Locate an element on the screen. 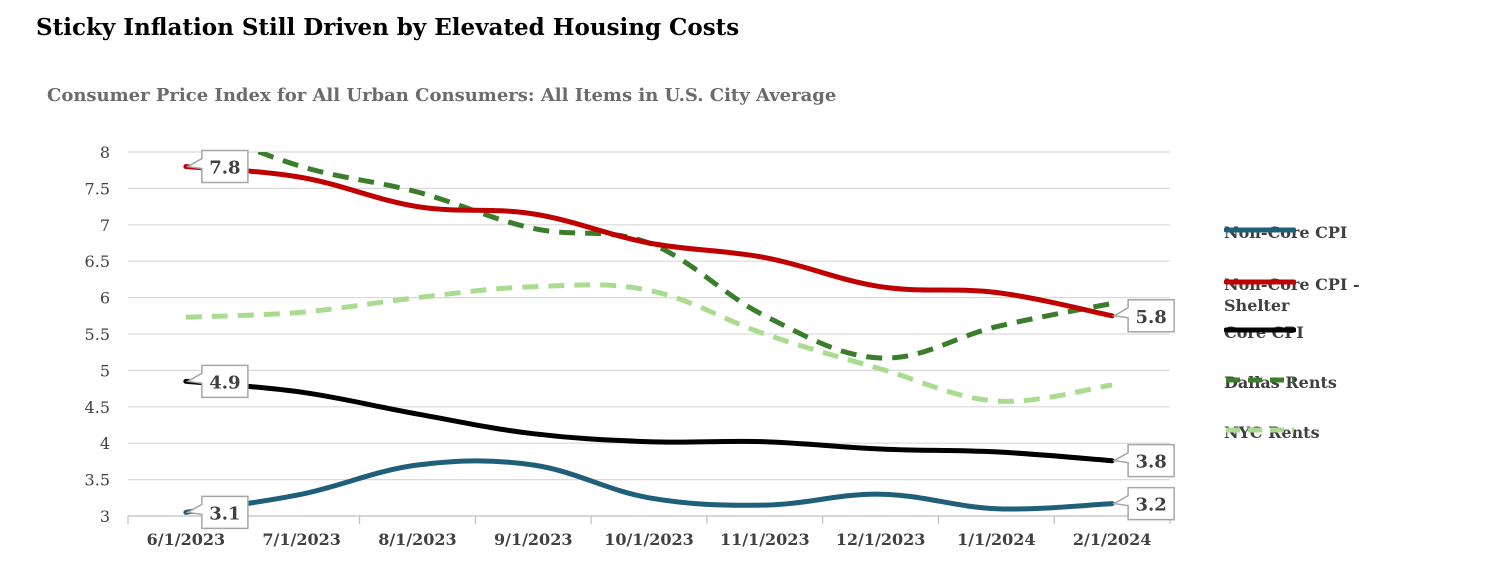 Image resolution: width=1487 pixels, height=574 pixels. data-callout: 3.2 is located at coordinates (1143, 503).